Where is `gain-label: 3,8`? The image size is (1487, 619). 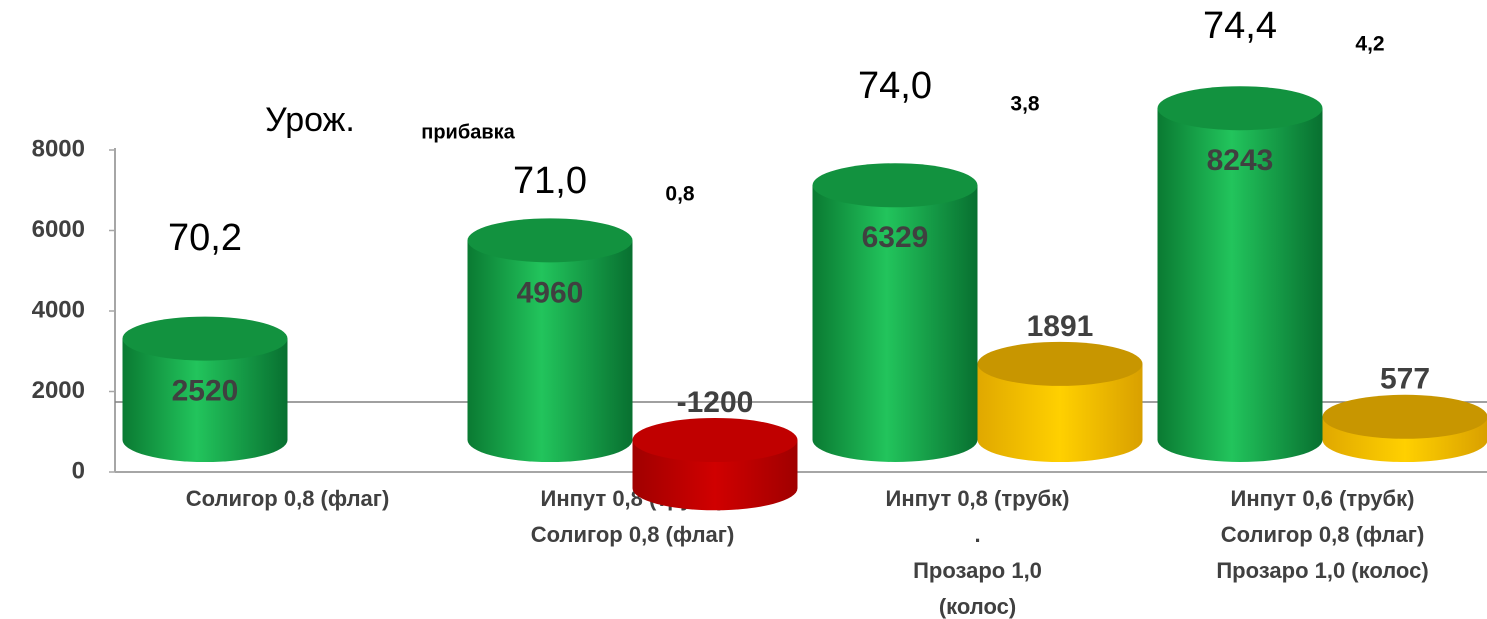
gain-label: 3,8 is located at coordinates (1025, 104).